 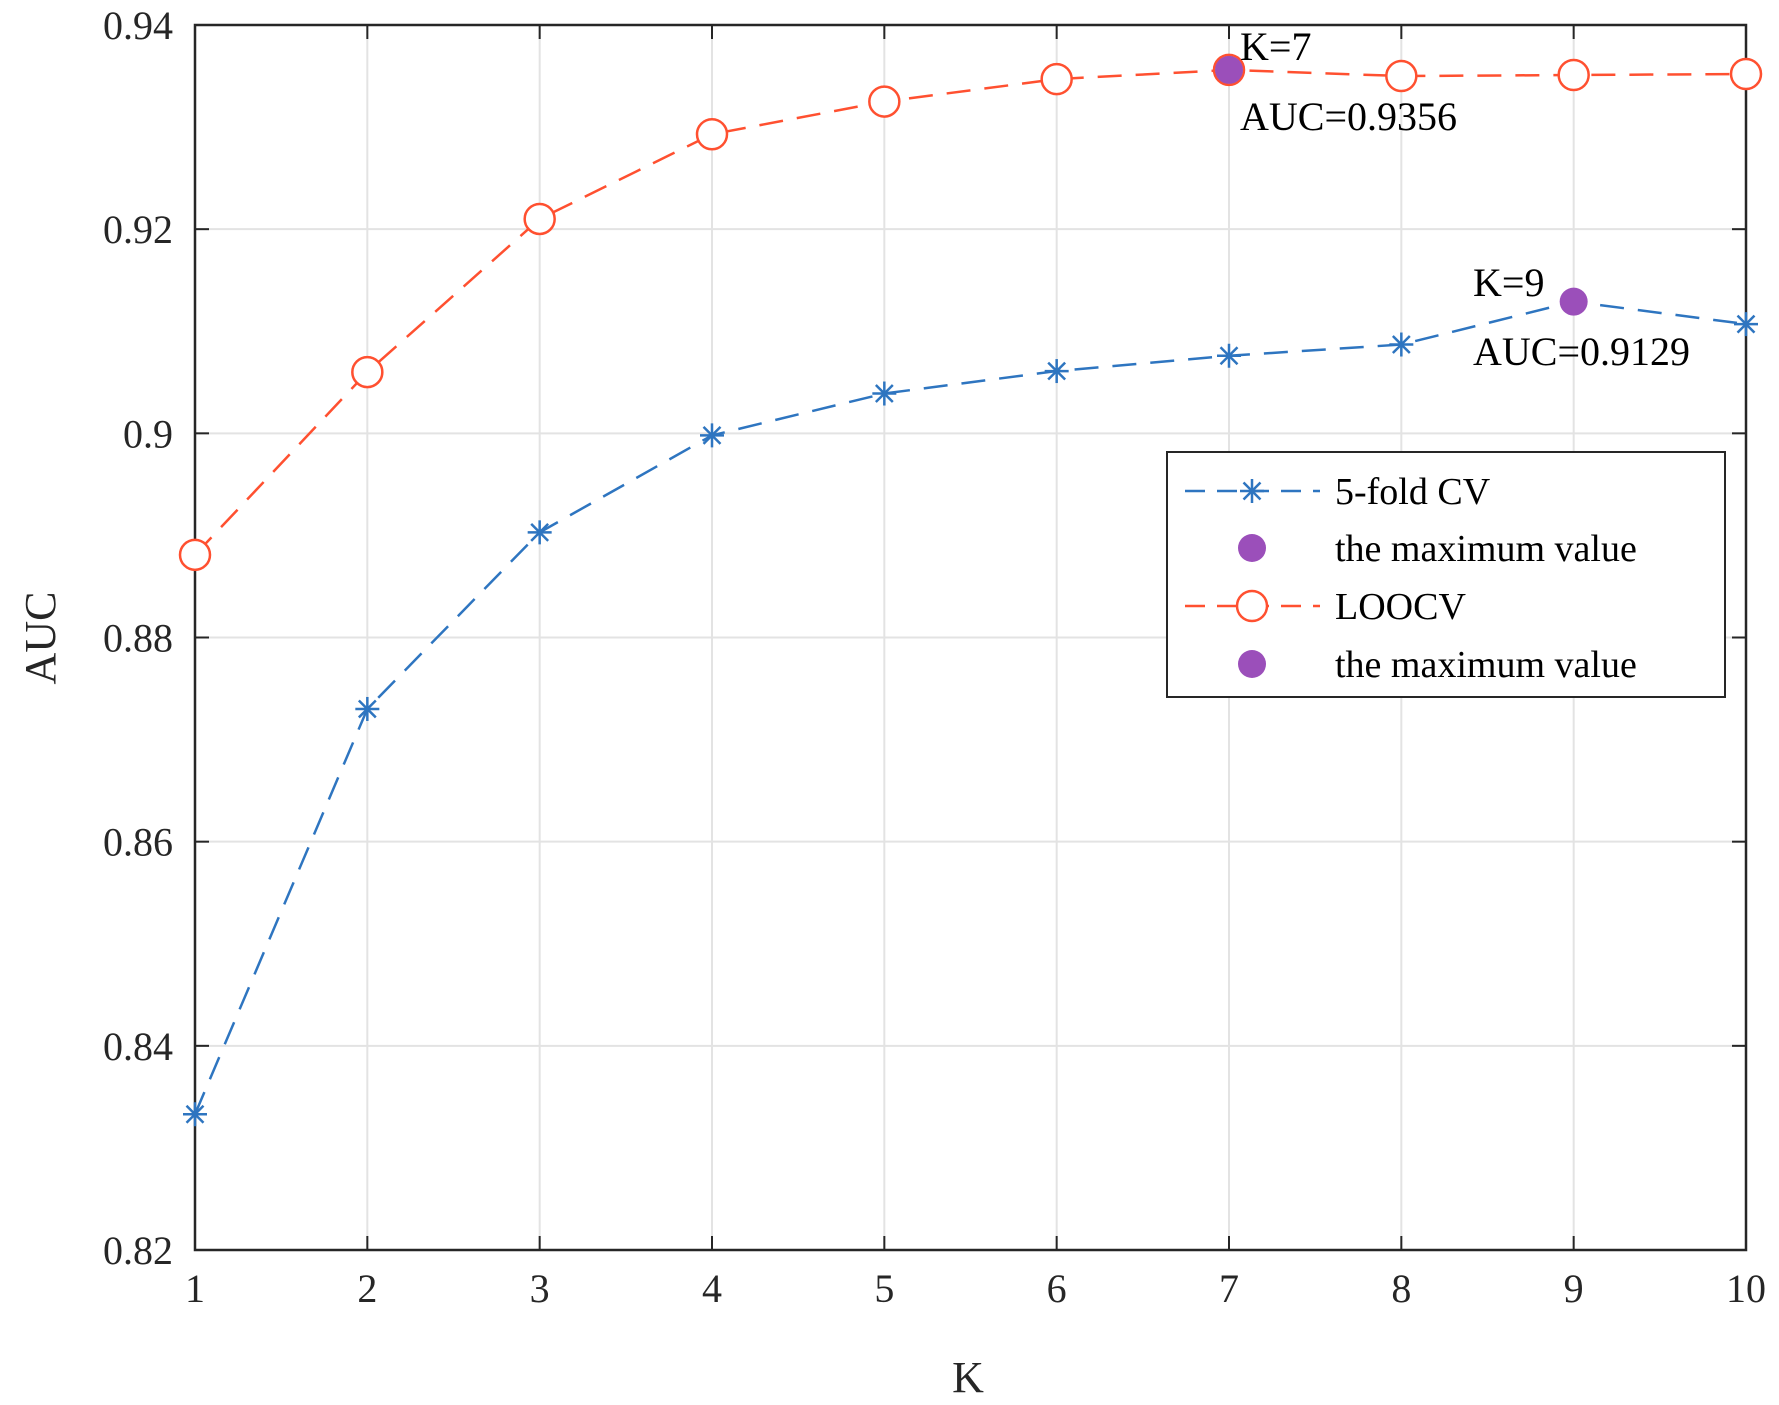 I want to click on x-tick-label: 3, so click(x=540, y=1288).